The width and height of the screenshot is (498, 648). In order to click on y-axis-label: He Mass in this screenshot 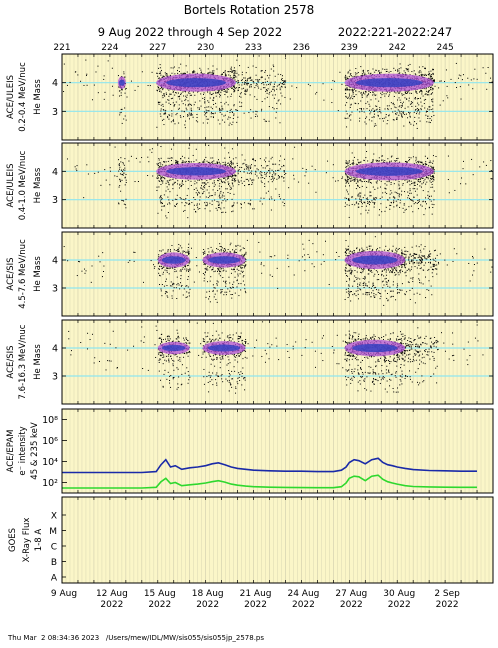, I will do `click(38, 185)`.